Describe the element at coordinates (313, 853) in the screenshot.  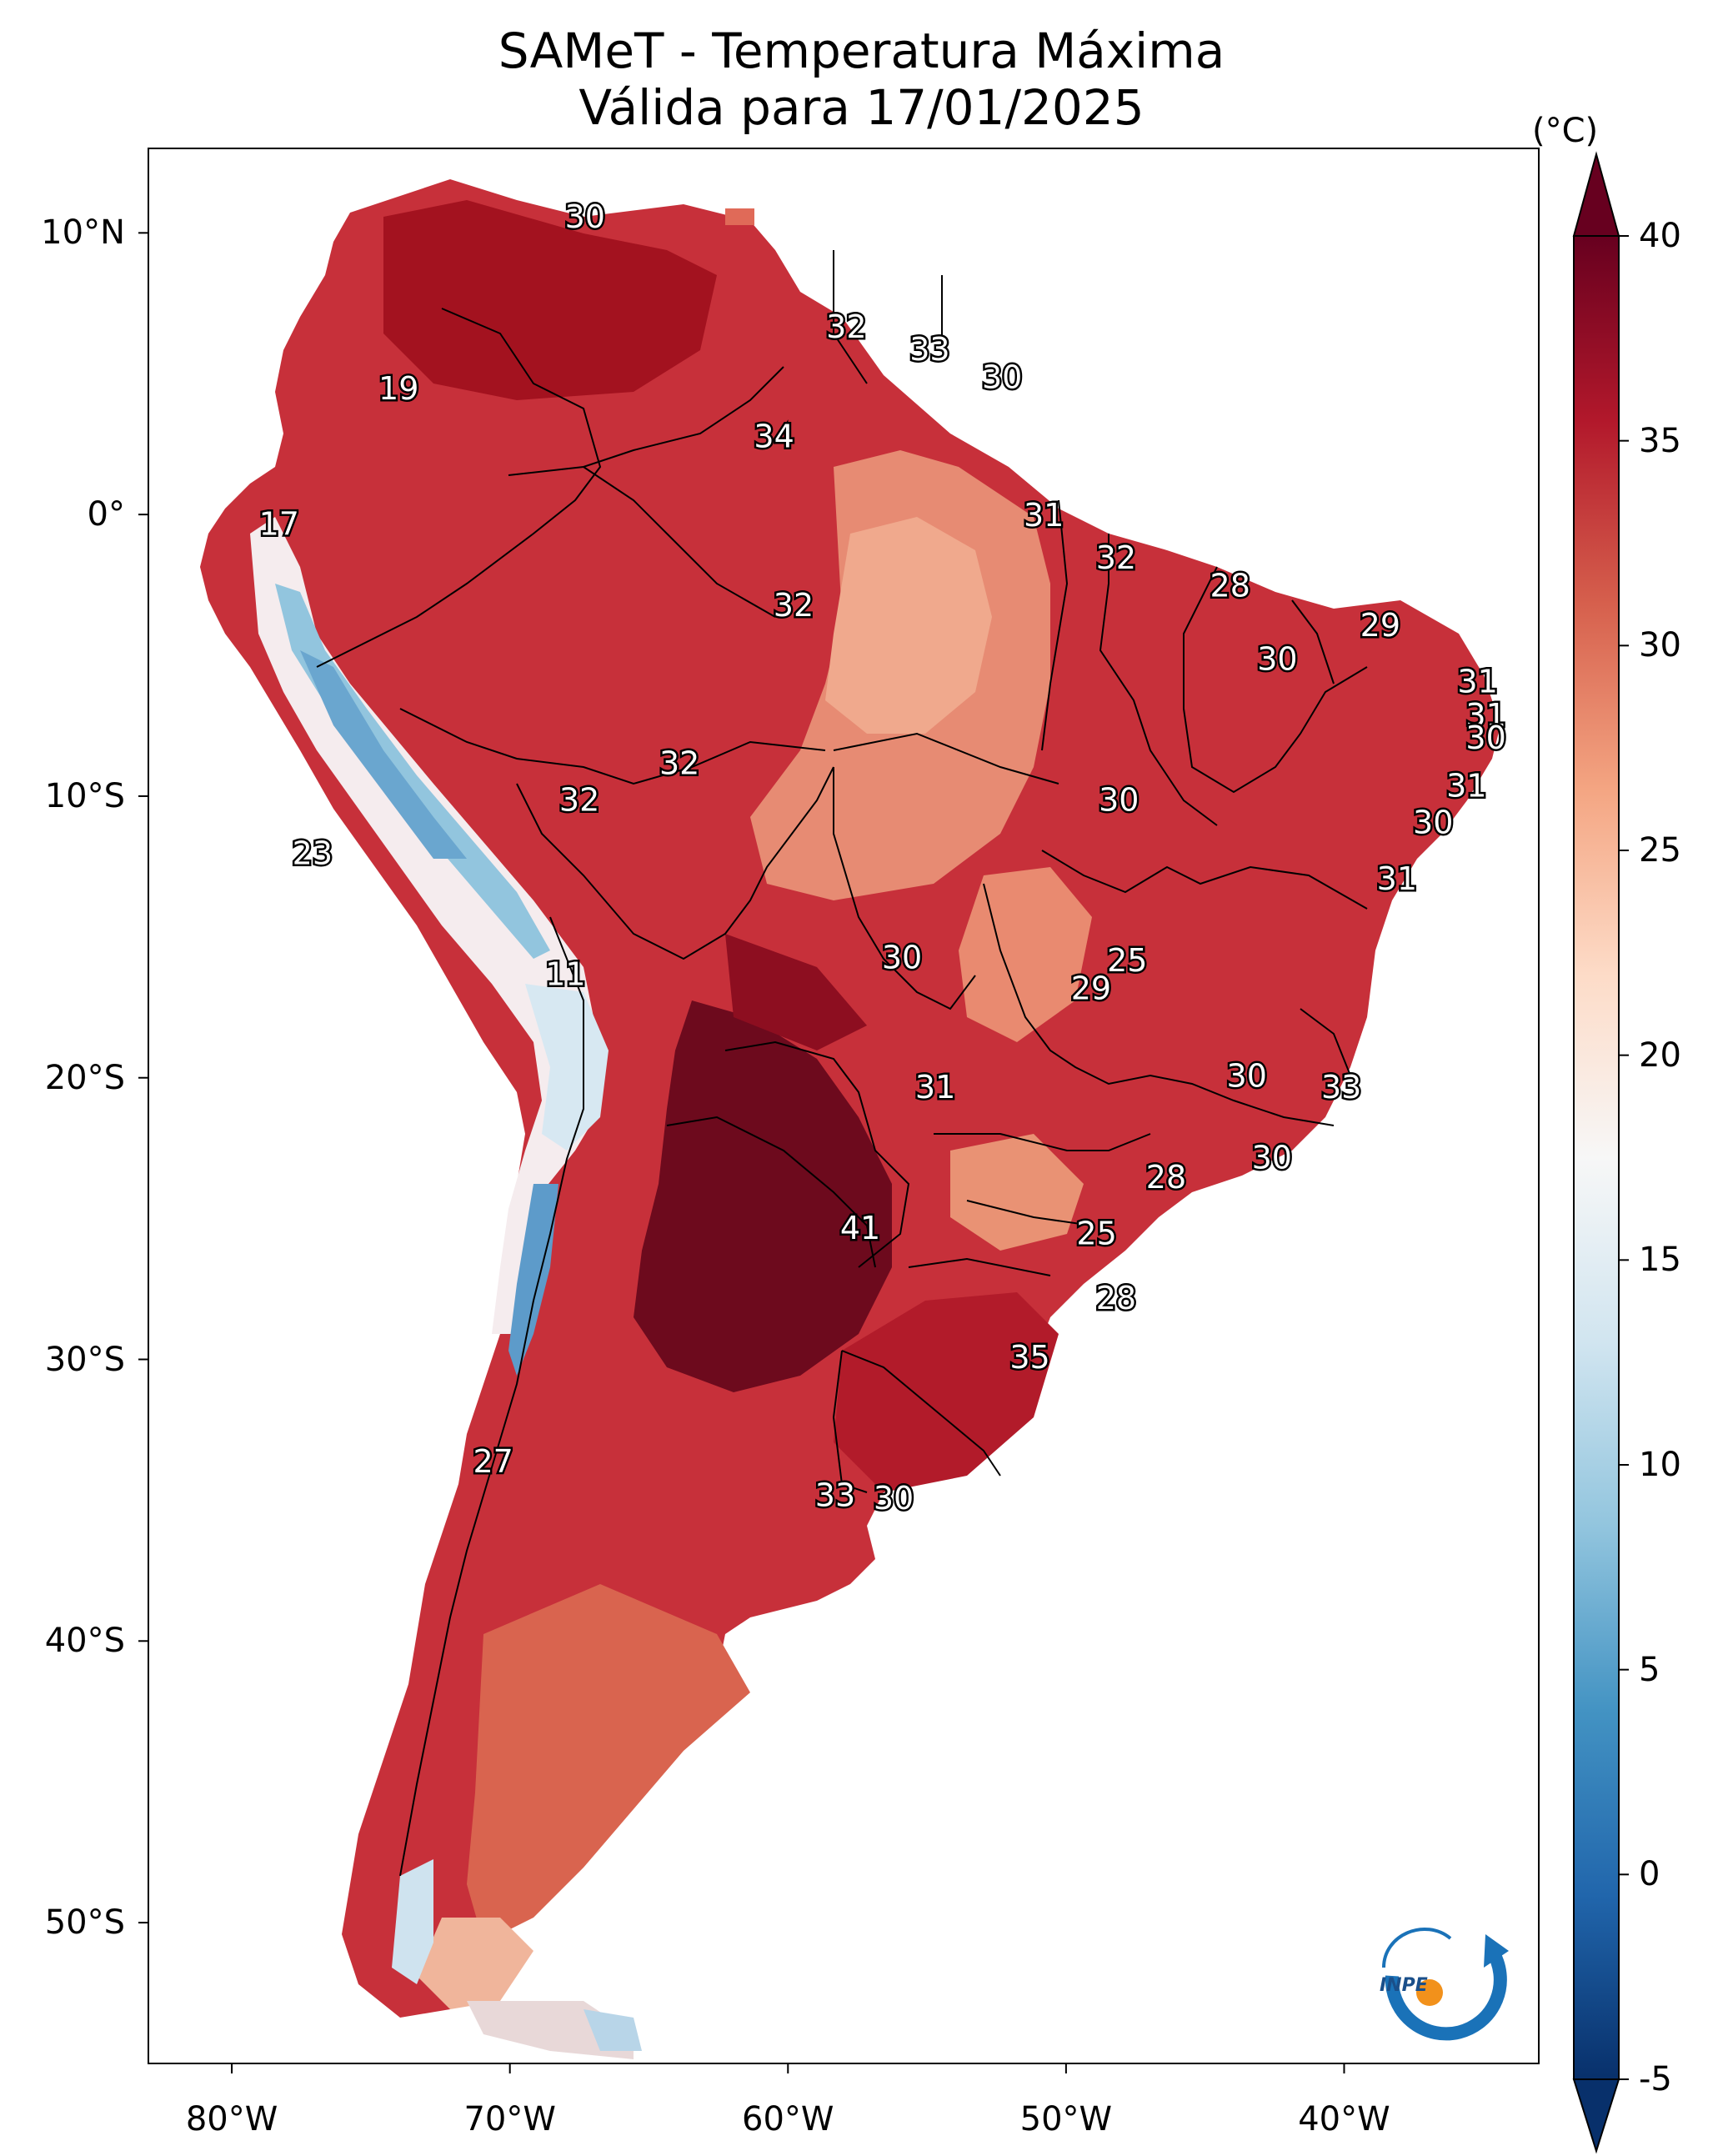
I see `temperature-label: 23` at that location.